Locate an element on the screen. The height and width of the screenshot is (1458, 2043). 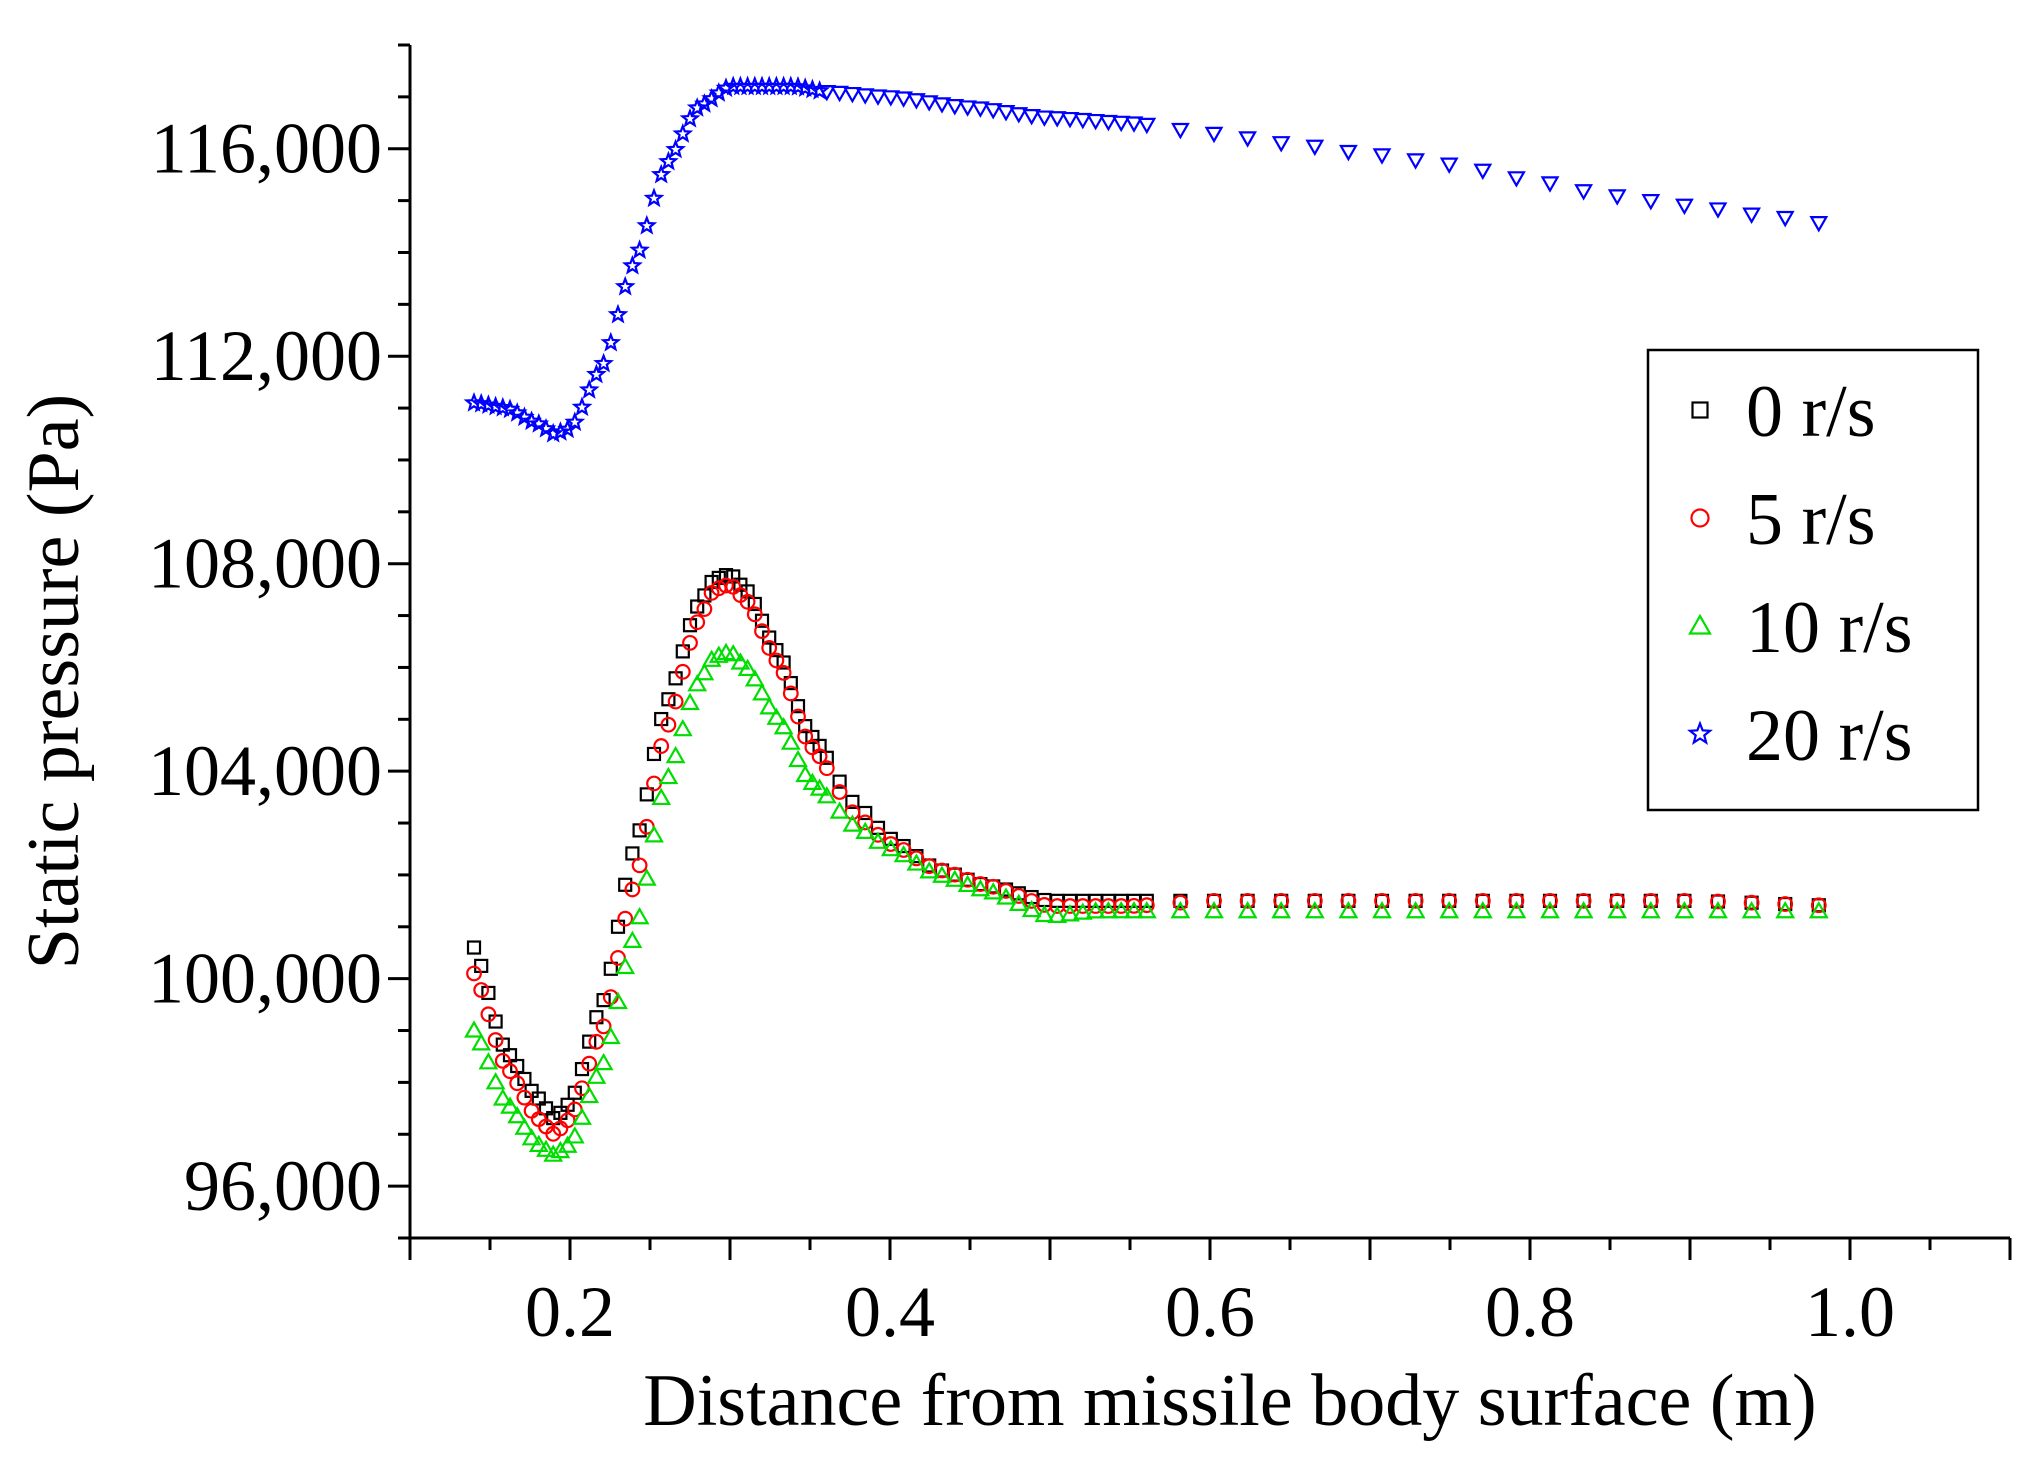
x-tick-label: 0.4 is located at coordinates (890, 1312).